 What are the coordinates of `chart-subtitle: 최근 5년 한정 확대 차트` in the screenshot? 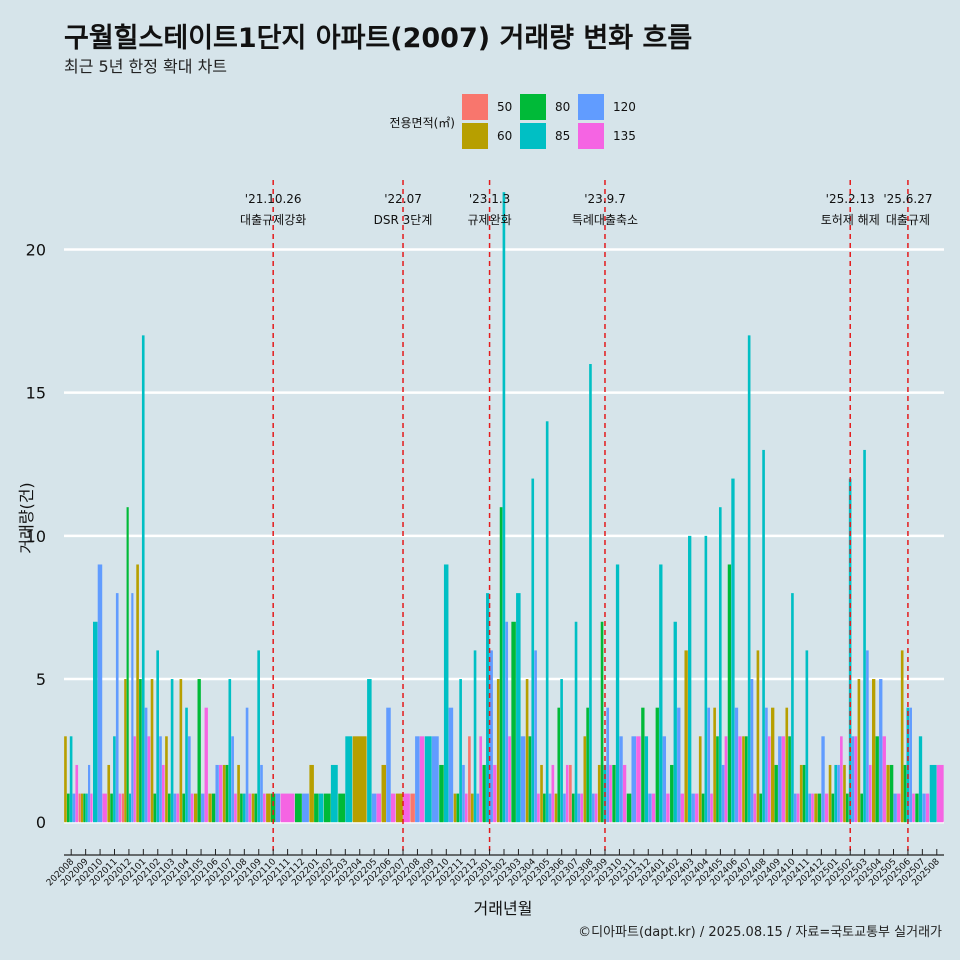 It's located at (146, 66).